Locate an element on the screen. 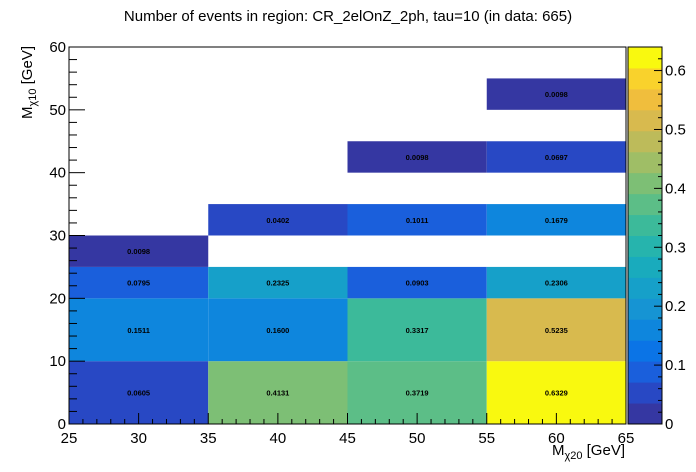 The height and width of the screenshot is (472, 696). x-tick-label: 35 is located at coordinates (208, 438).